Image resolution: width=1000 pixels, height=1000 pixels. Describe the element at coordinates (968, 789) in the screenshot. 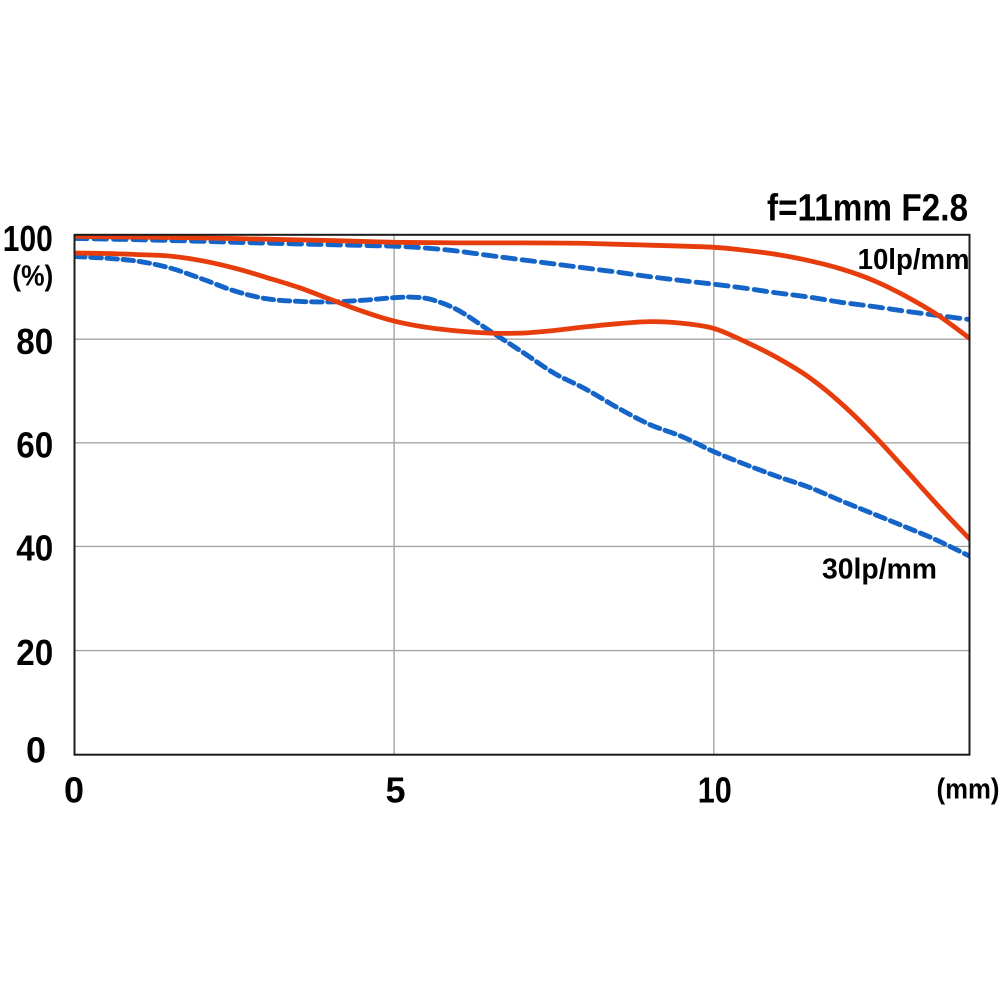

I see `svg-text: (mm)` at that location.